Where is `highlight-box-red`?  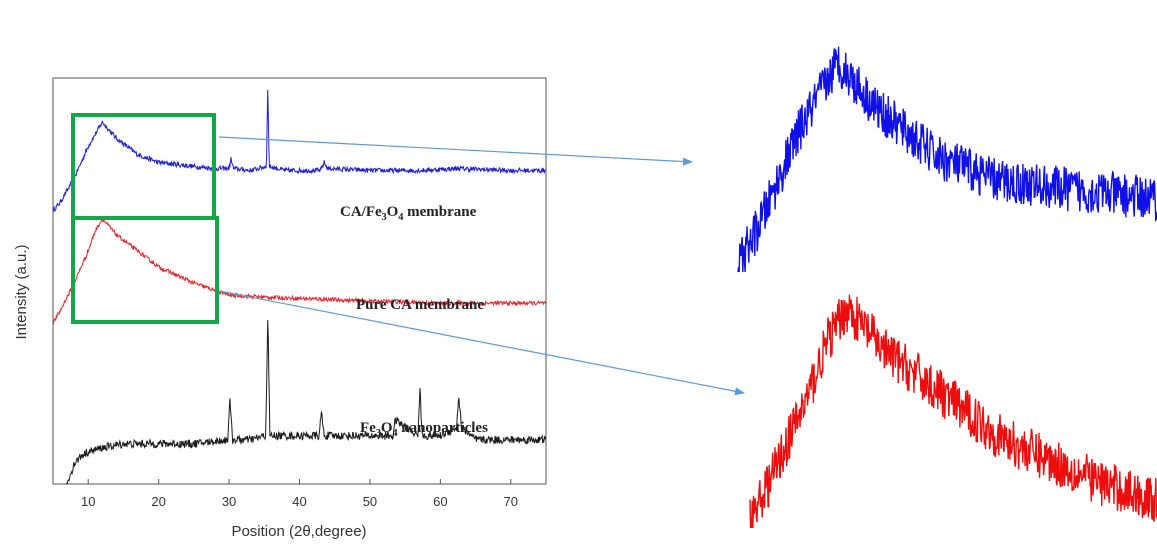
highlight-box-red is located at coordinates (145, 270).